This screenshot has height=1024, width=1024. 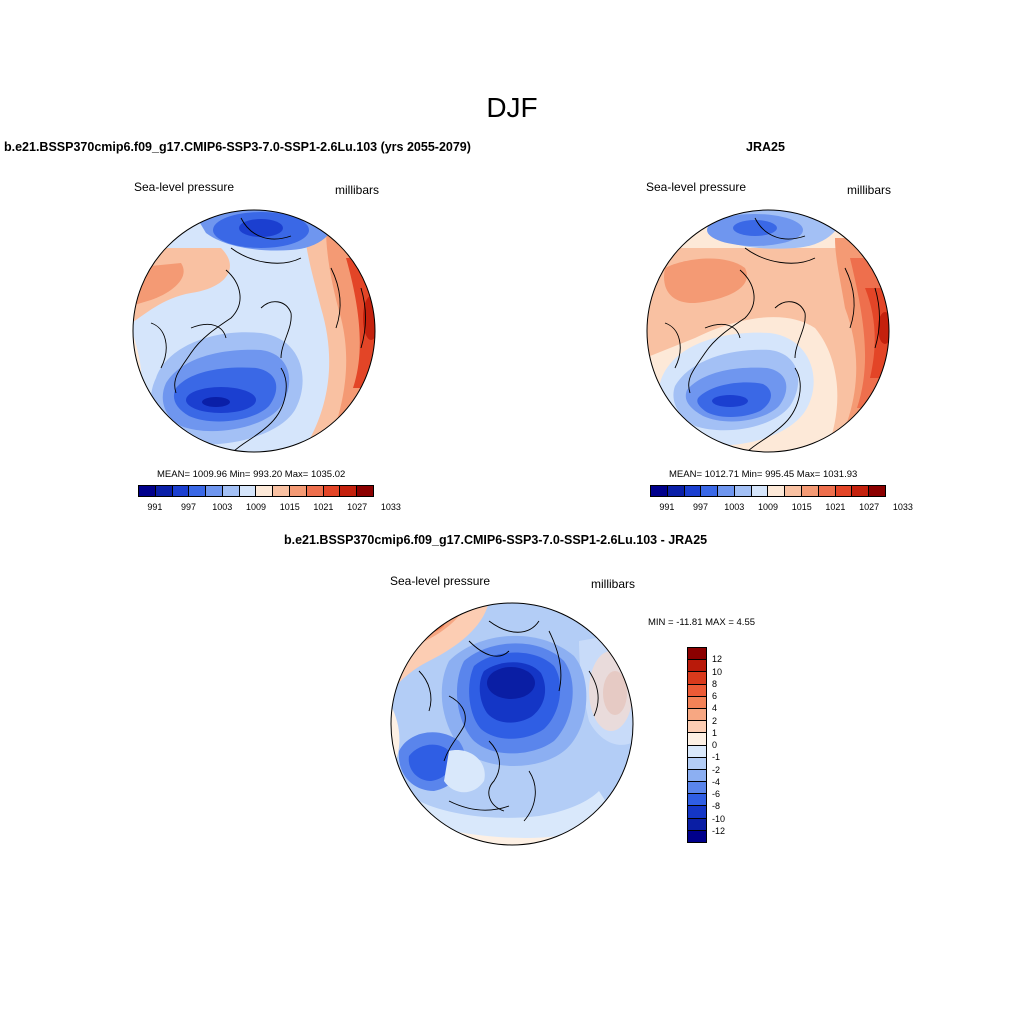 What do you see at coordinates (801, 507) in the screenshot?
I see `panel-2-colorbar-tick-label: 1015` at bounding box center [801, 507].